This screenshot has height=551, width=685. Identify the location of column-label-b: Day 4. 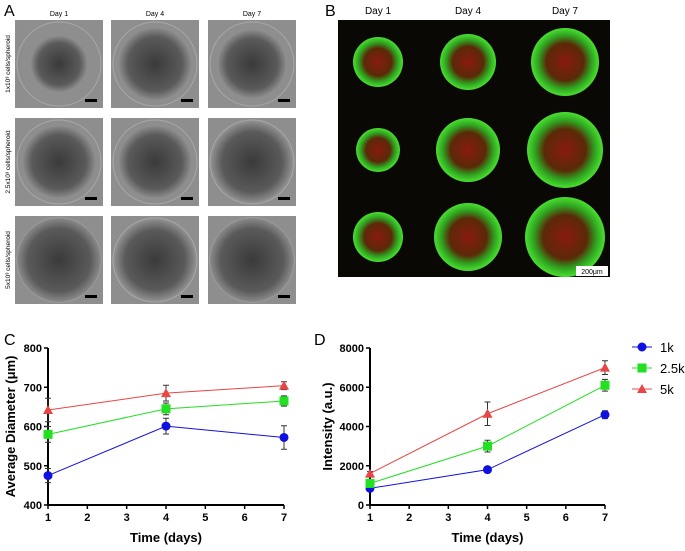
(468, 11).